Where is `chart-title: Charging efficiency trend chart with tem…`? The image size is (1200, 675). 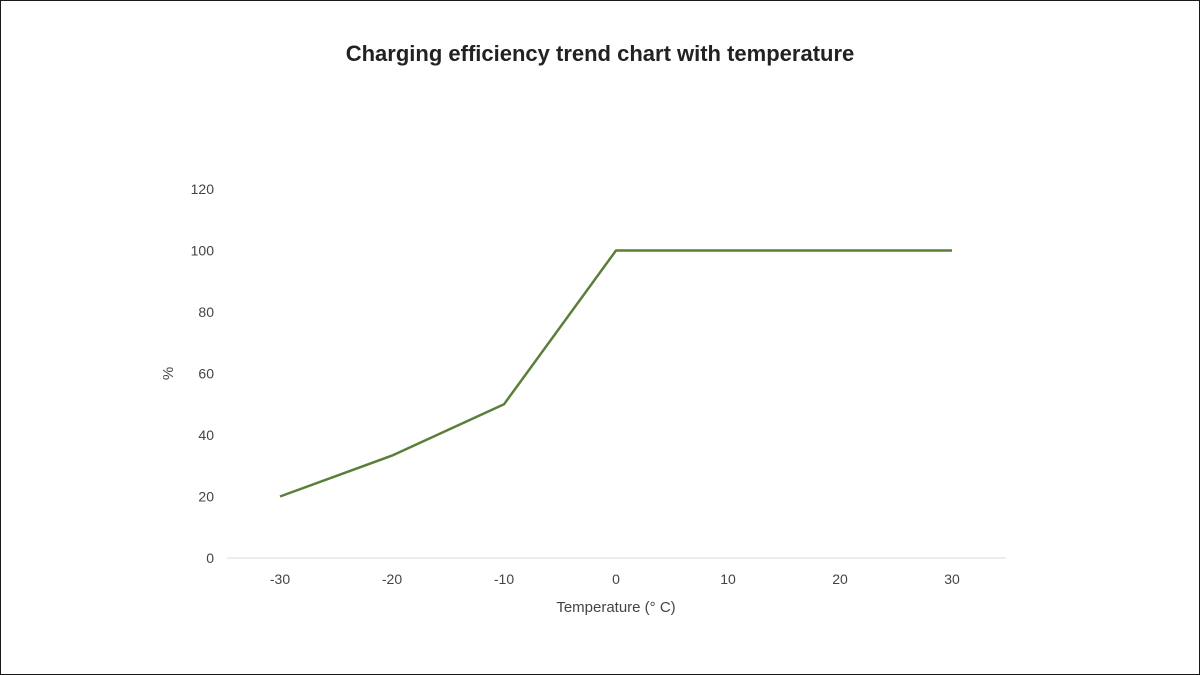 chart-title: Charging efficiency trend chart with tem… is located at coordinates (600, 53).